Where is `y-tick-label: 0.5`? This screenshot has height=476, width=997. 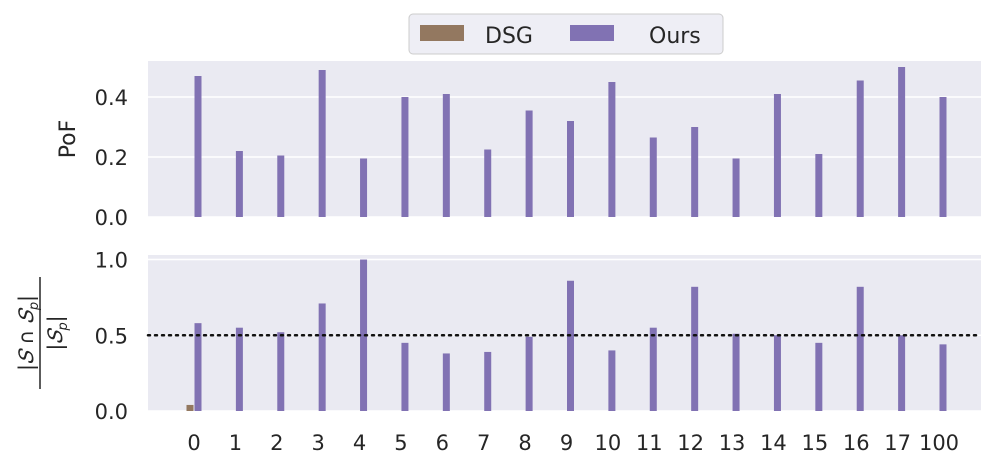 y-tick-label: 0.5 is located at coordinates (111, 336).